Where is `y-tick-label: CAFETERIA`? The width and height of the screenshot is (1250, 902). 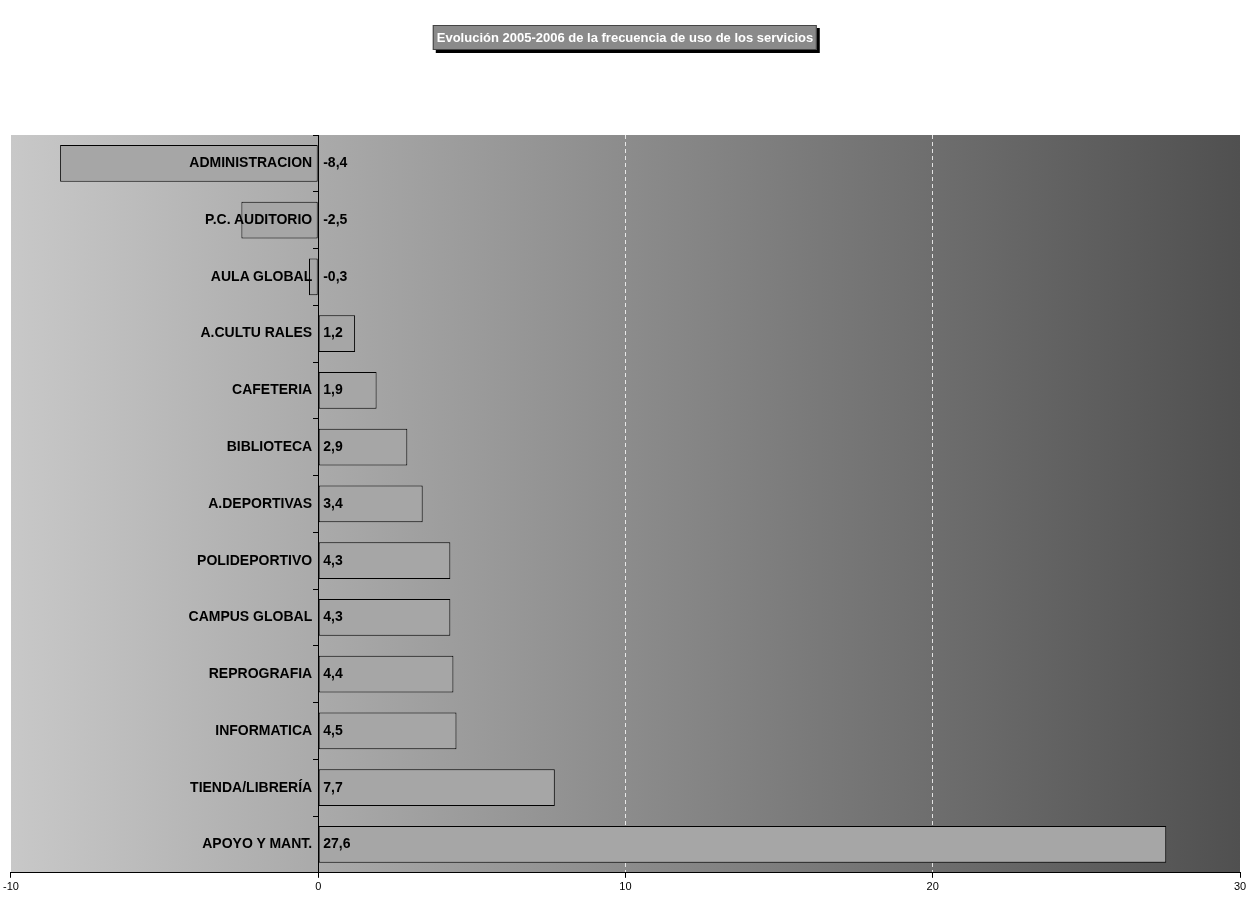 y-tick-label: CAFETERIA is located at coordinates (272, 389).